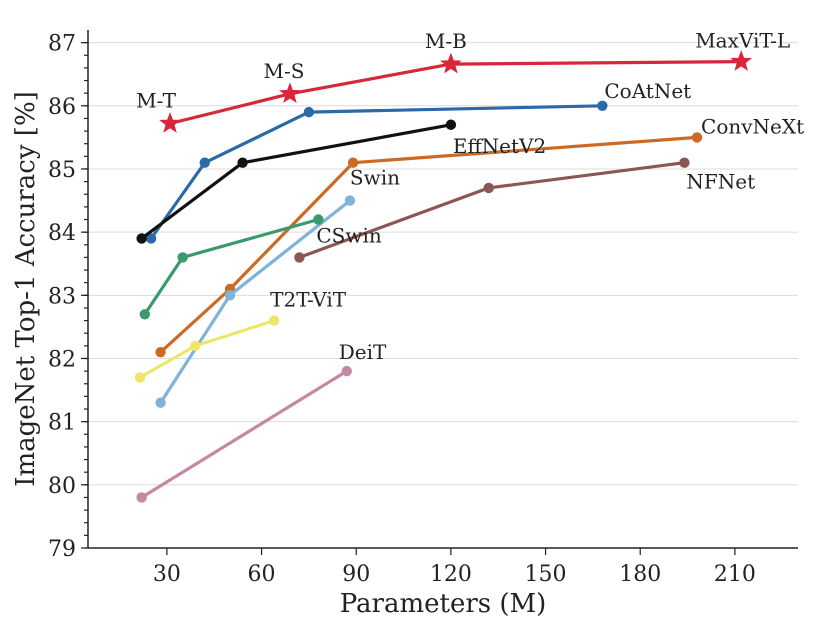 The height and width of the screenshot is (633, 820). I want to click on series-label-t2t-vit: T2T-ViT, so click(308, 300).